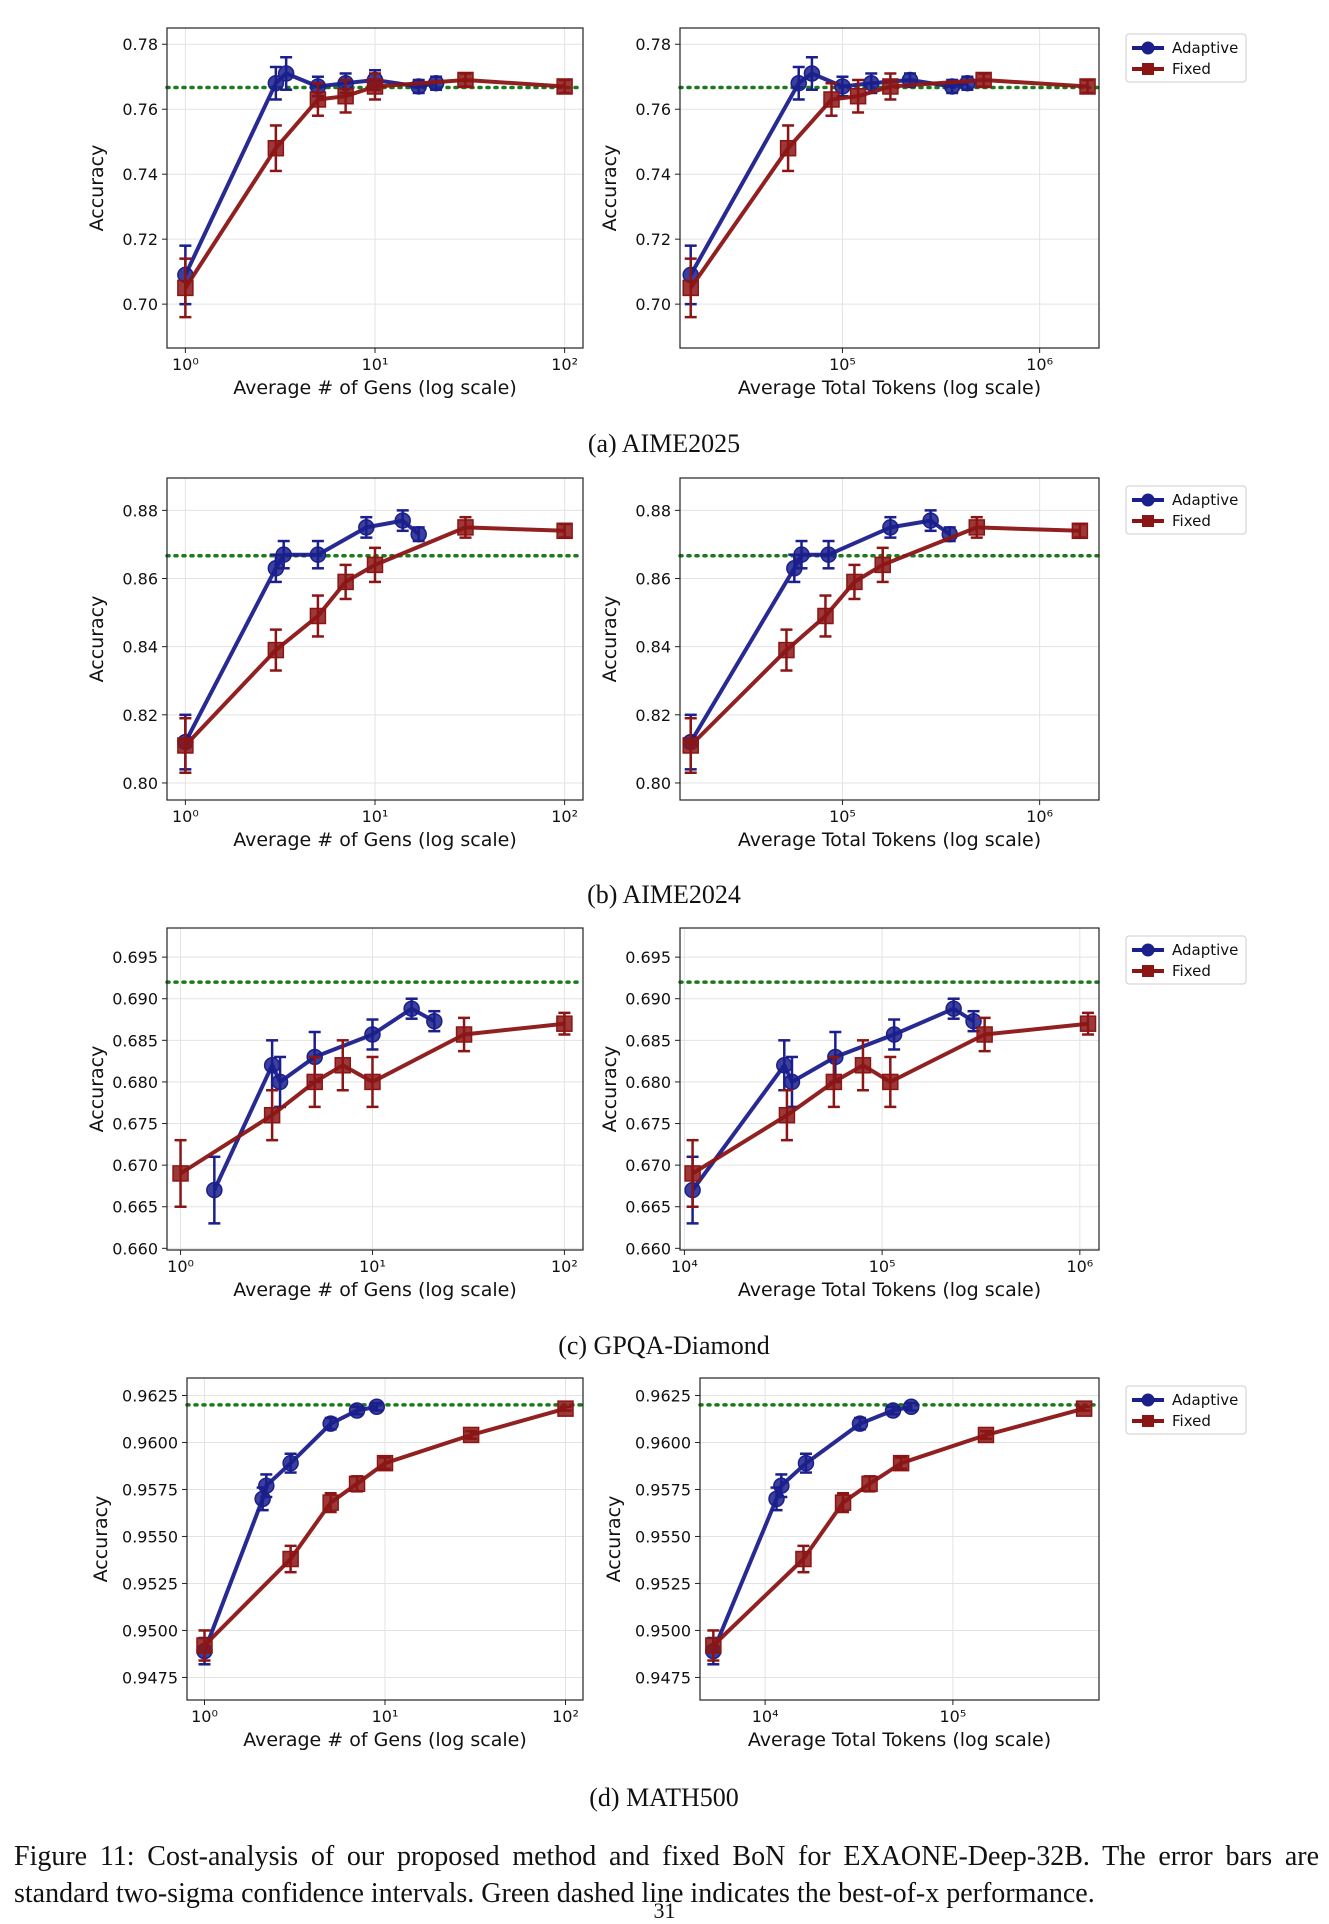 The width and height of the screenshot is (1329, 1924). What do you see at coordinates (1205, 1400) in the screenshot?
I see `legend-label: Adaptive` at bounding box center [1205, 1400].